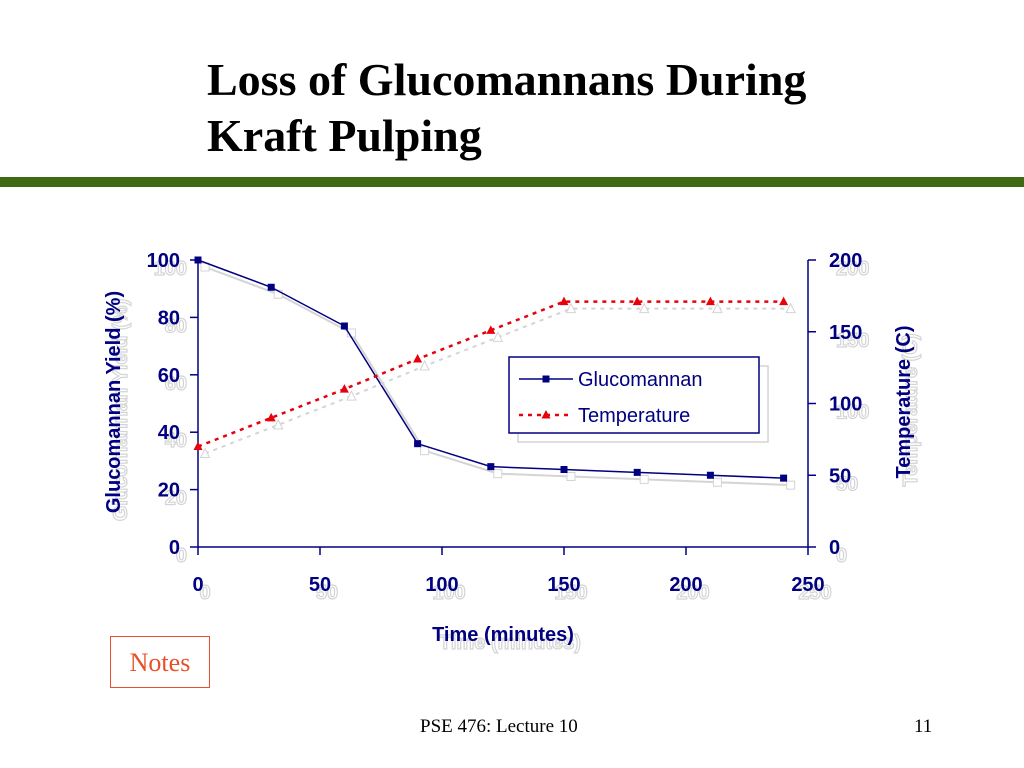 Image resolution: width=1024 pixels, height=768 pixels. I want to click on right-tick-label: 150, so click(845, 333).